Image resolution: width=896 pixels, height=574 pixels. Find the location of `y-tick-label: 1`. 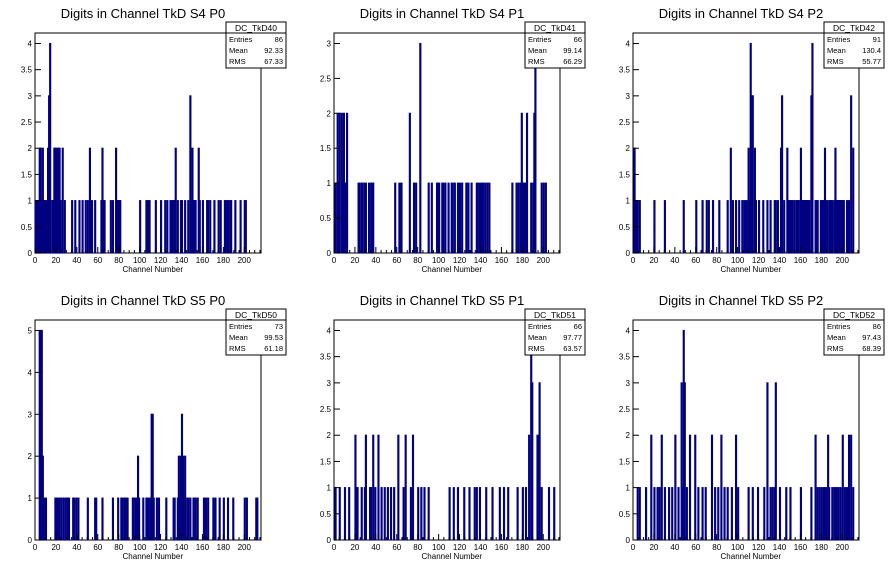

y-tick-label: 1 is located at coordinates (329, 183).